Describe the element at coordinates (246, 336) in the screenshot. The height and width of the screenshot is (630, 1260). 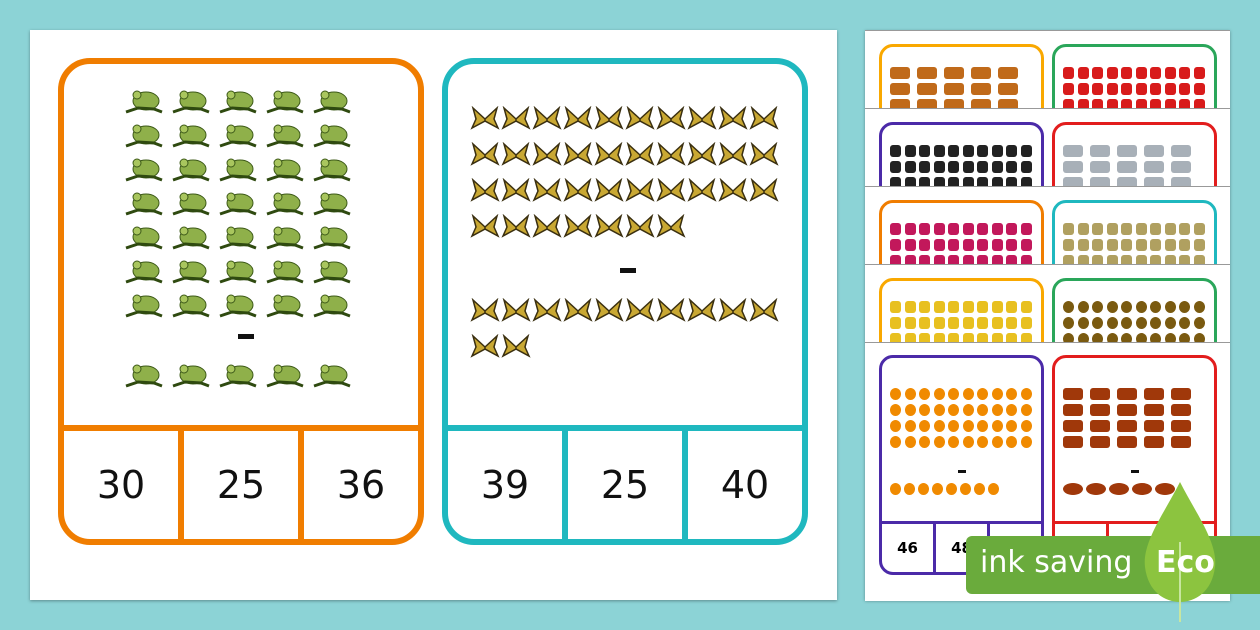
I see `minus-sign` at that location.